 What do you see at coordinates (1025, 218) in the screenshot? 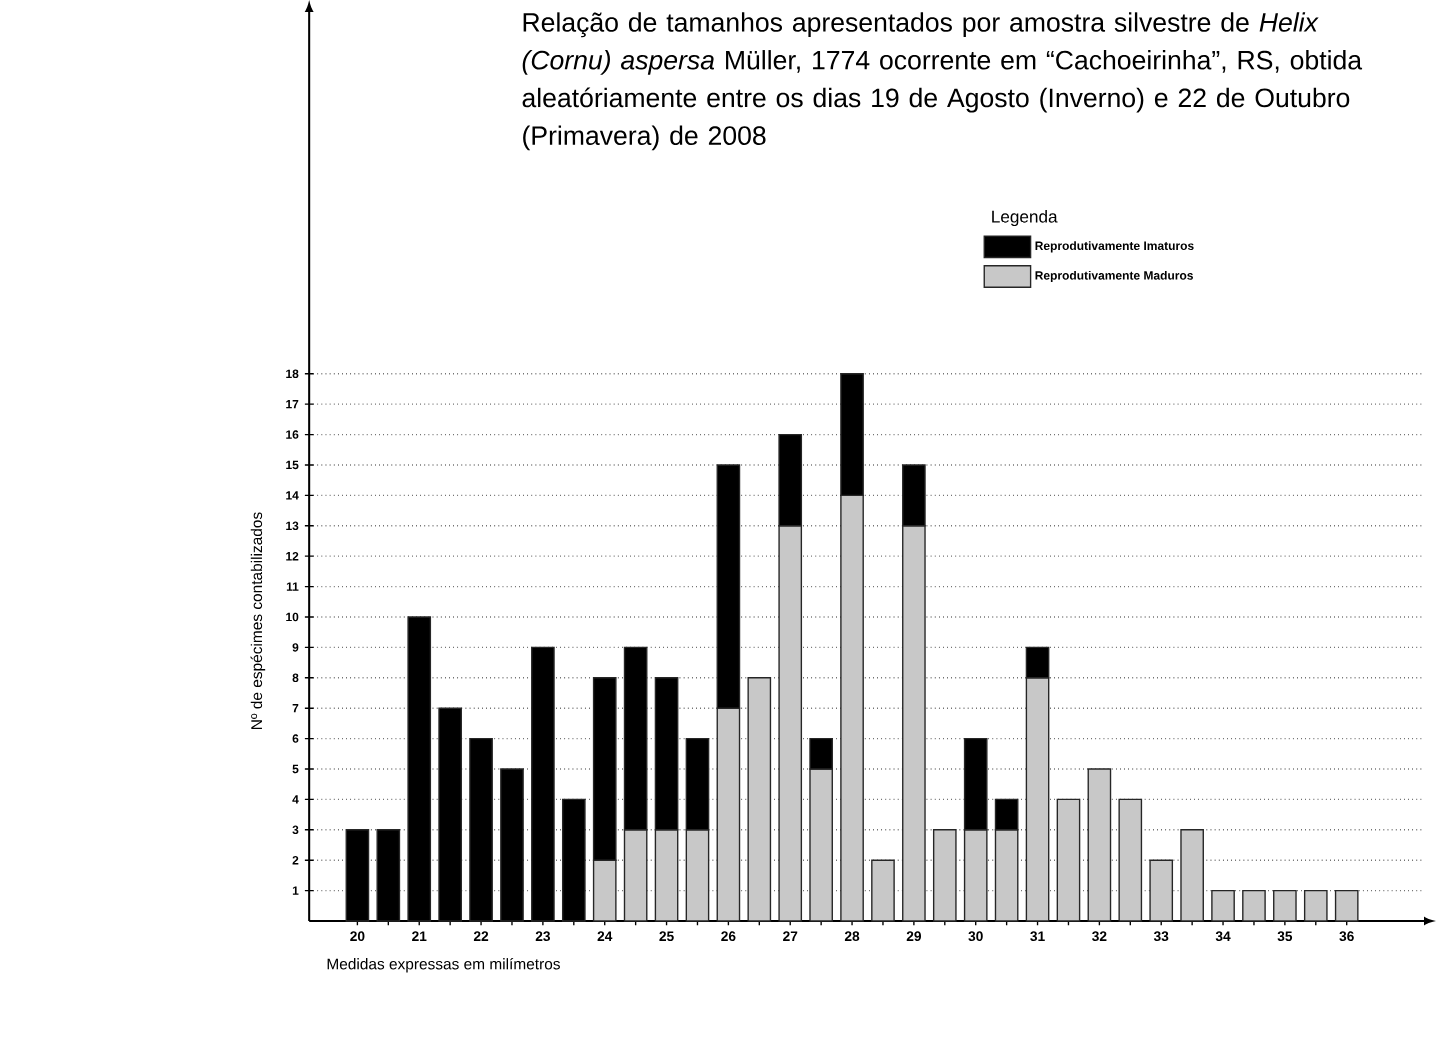
I see `legend-title: Legenda` at bounding box center [1025, 218].